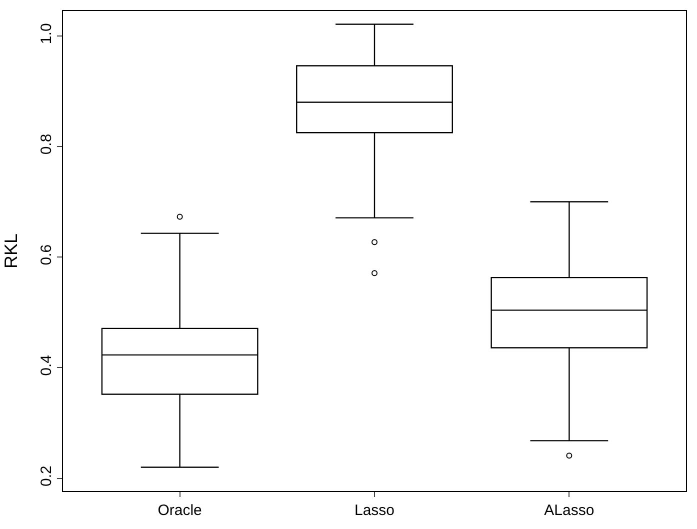  I want to click on y-axis-title: RKL, so click(11, 251).